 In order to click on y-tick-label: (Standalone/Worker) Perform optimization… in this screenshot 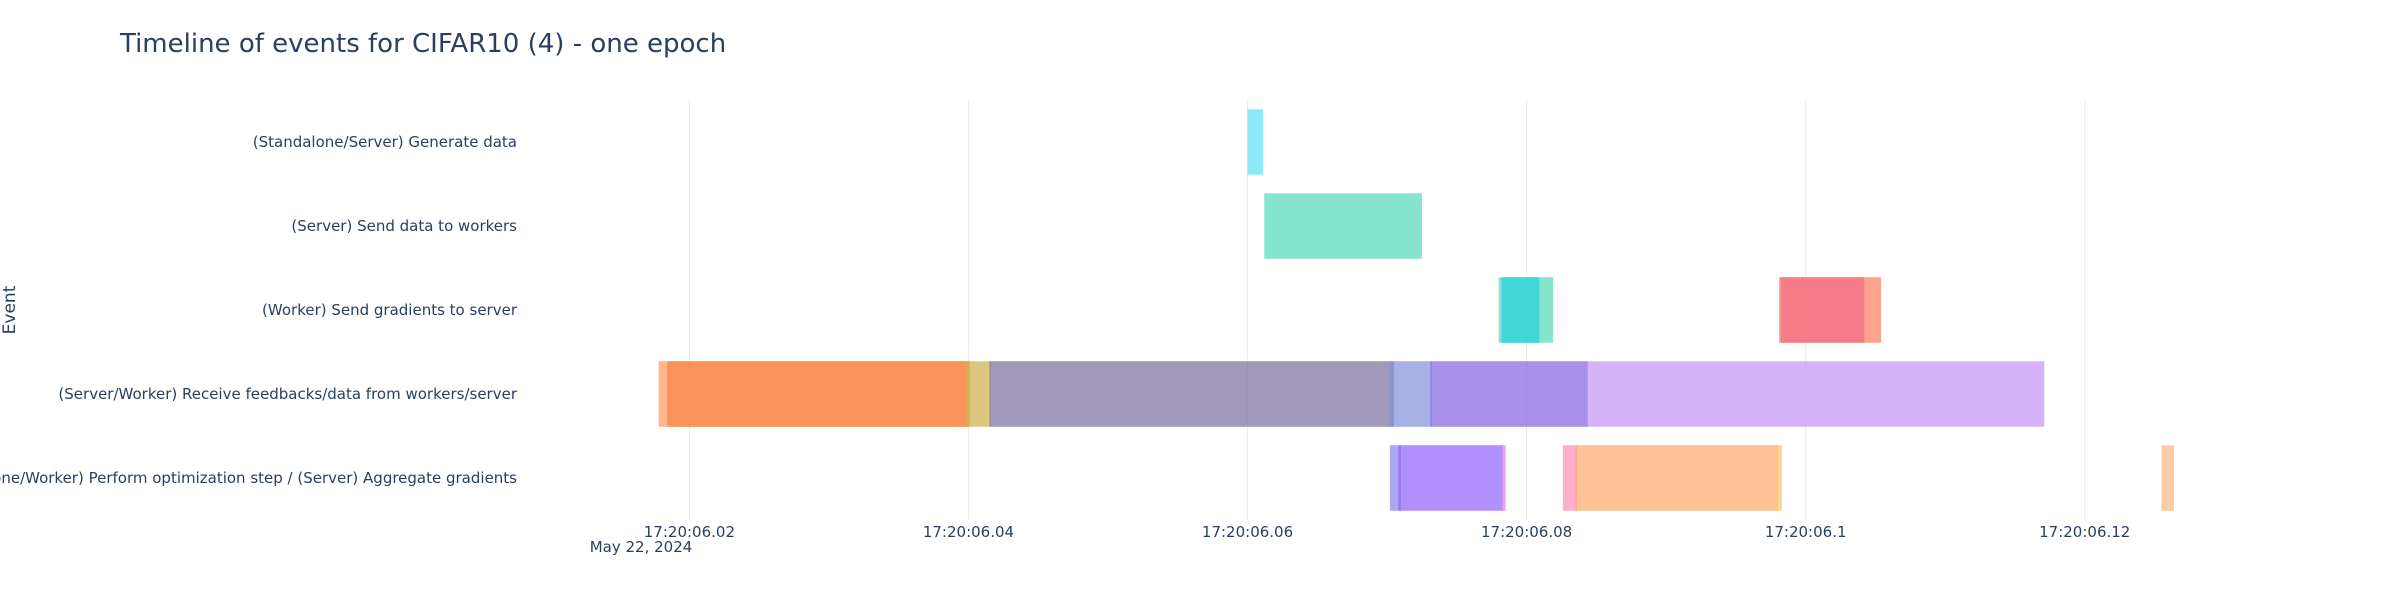, I will do `click(258, 478)`.